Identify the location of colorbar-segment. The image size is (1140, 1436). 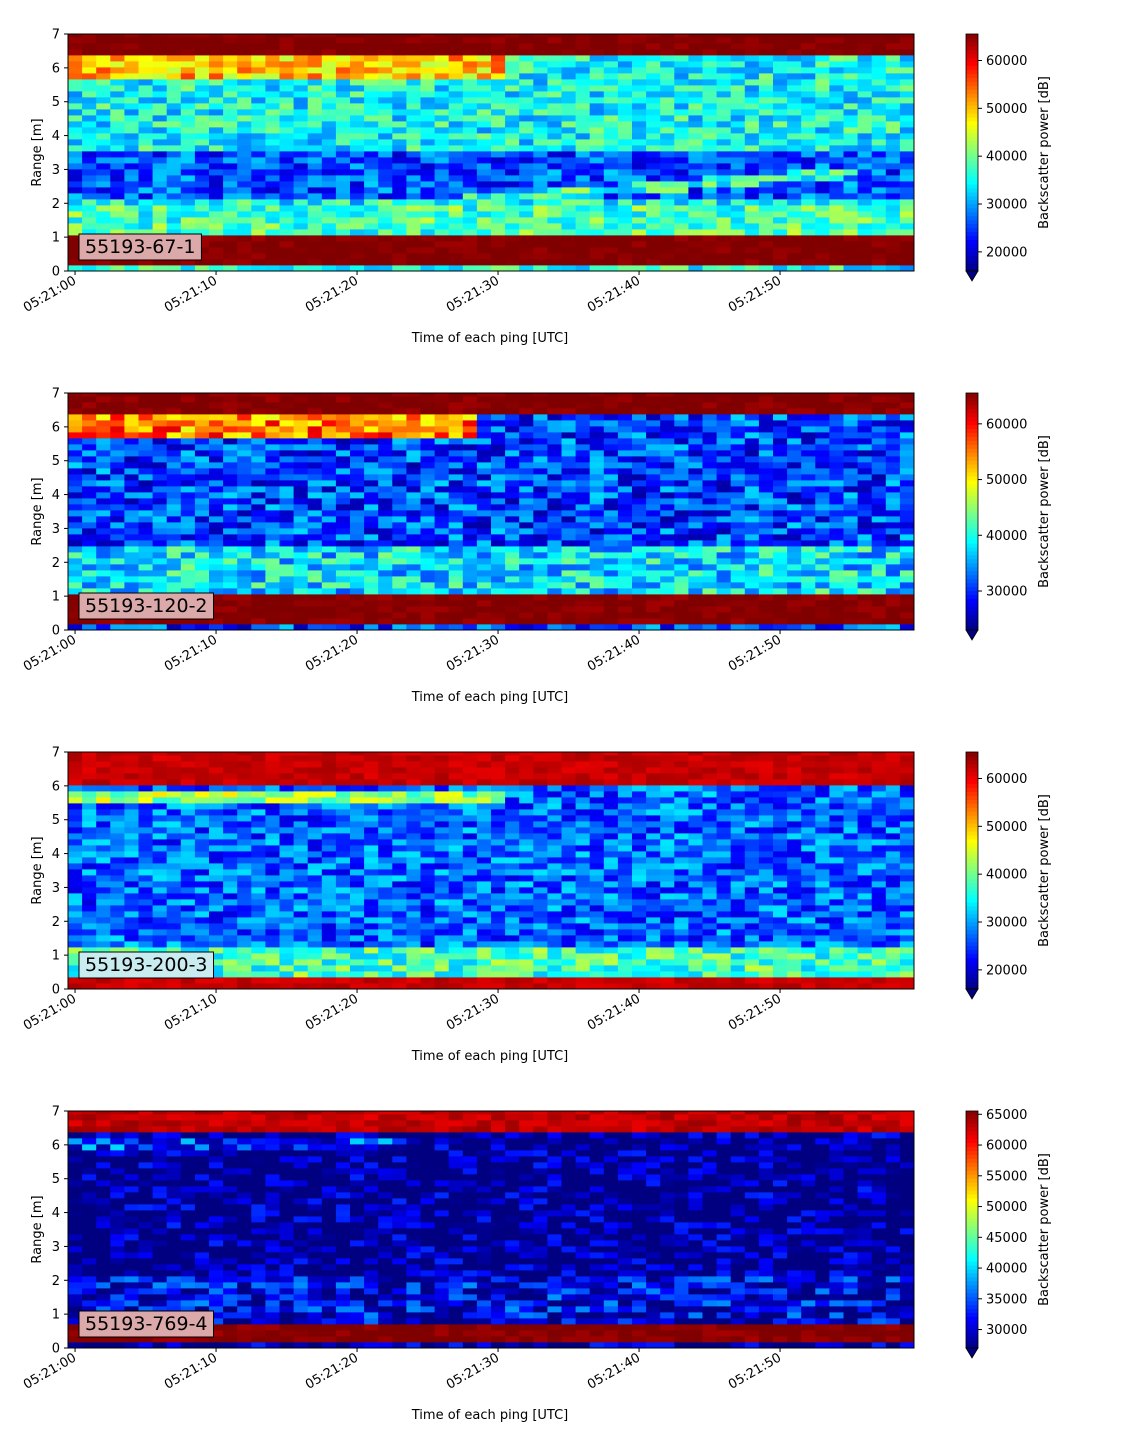
(972, 509).